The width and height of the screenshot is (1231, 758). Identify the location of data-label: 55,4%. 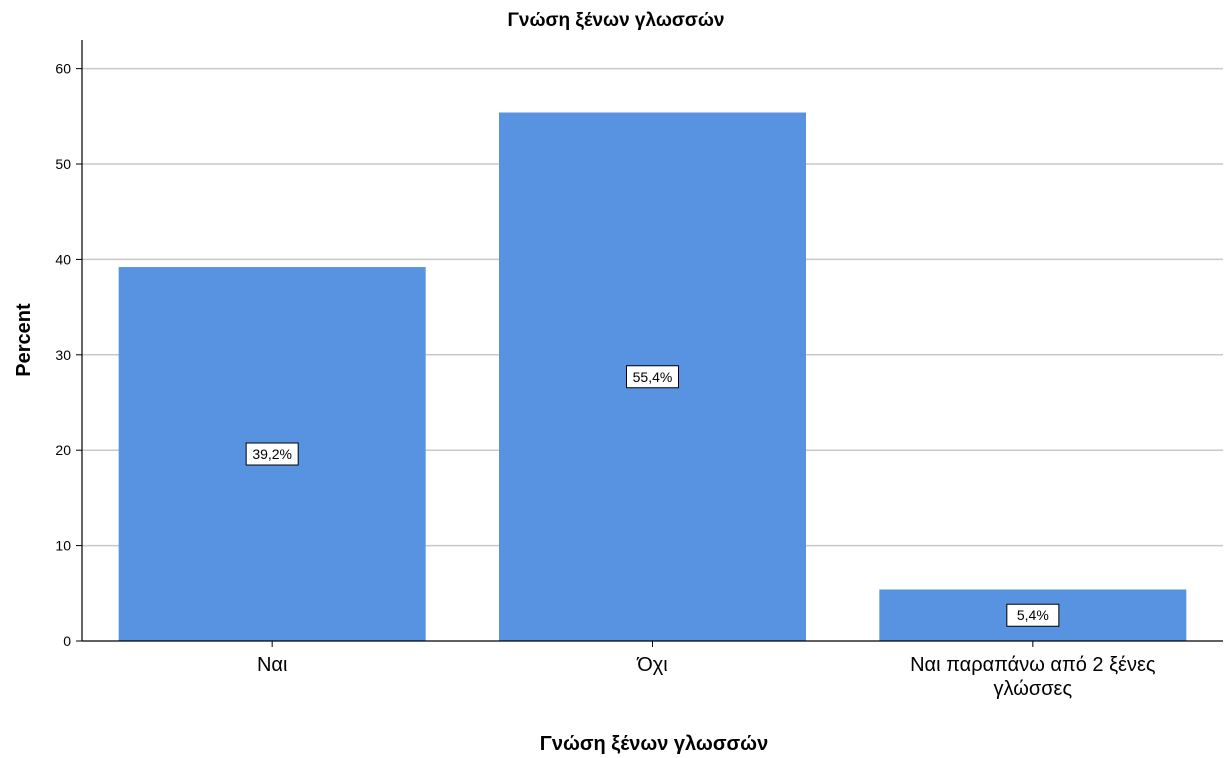
(652, 377).